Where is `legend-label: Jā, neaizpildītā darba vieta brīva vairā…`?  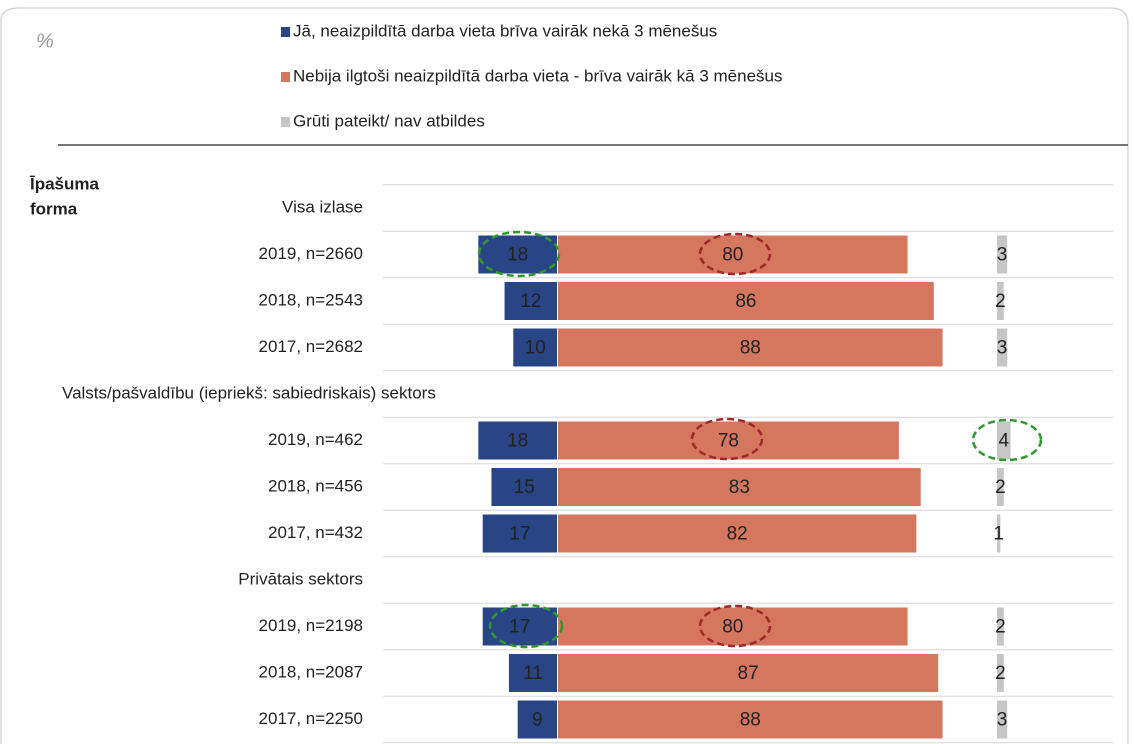 legend-label: Jā, neaizpildītā darba vieta brīva vairā… is located at coordinates (505, 30).